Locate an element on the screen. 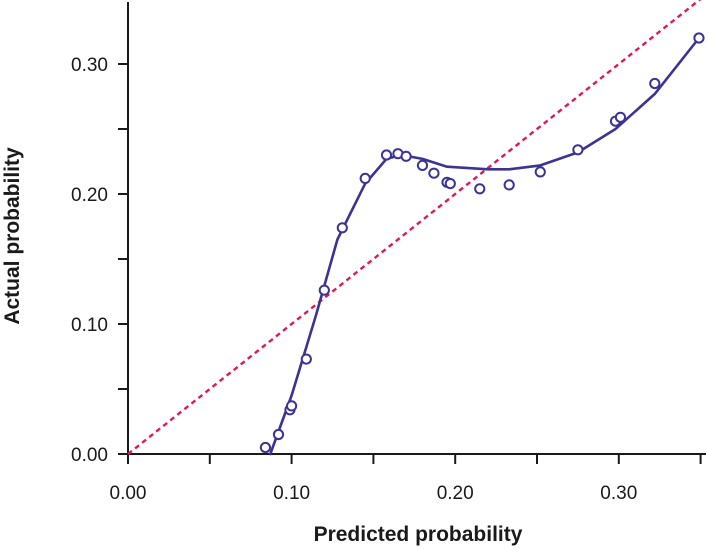 Image resolution: width=709 pixels, height=549 pixels. y-tick-label: 0.20 is located at coordinates (89, 195).